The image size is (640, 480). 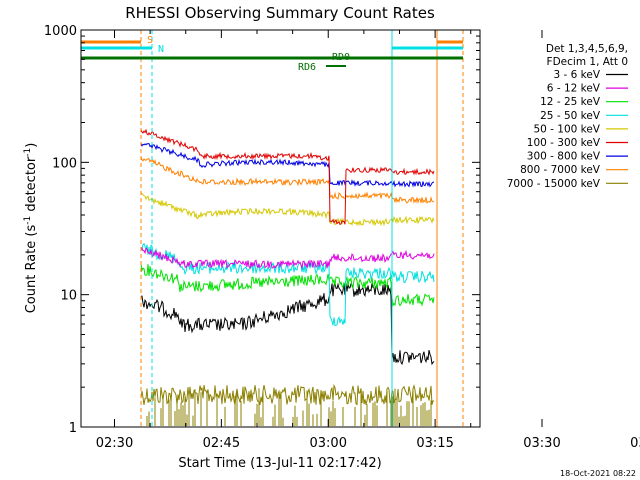 I want to click on legend-header-line: Det 1,3,4,5,6,9,, so click(x=587, y=49).